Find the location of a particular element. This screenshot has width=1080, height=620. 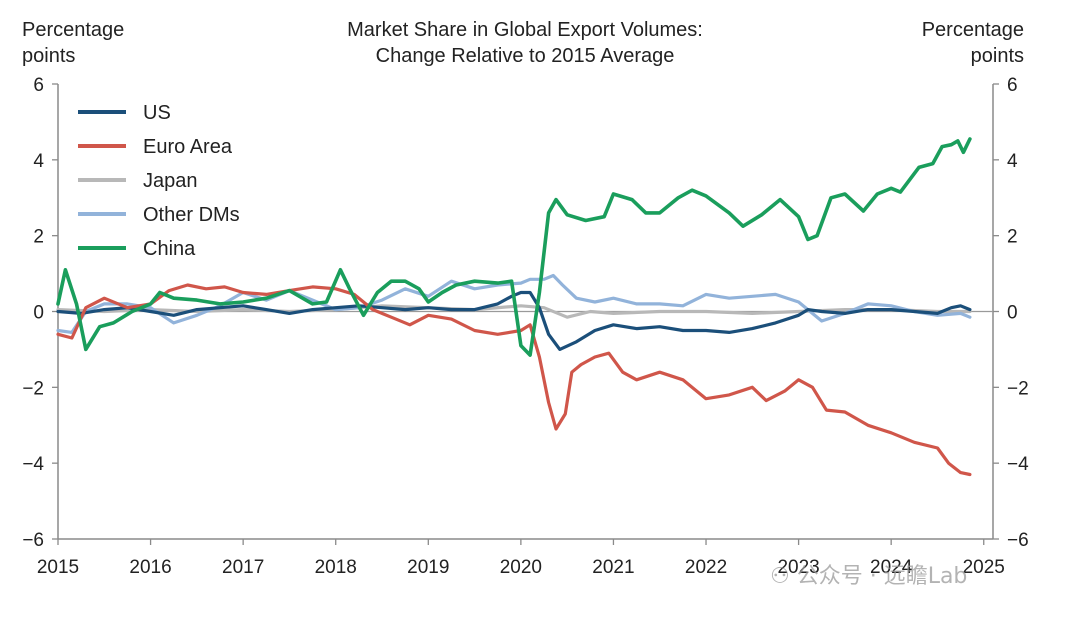

y-tick-label-left: −6 is located at coordinates (33, 540).